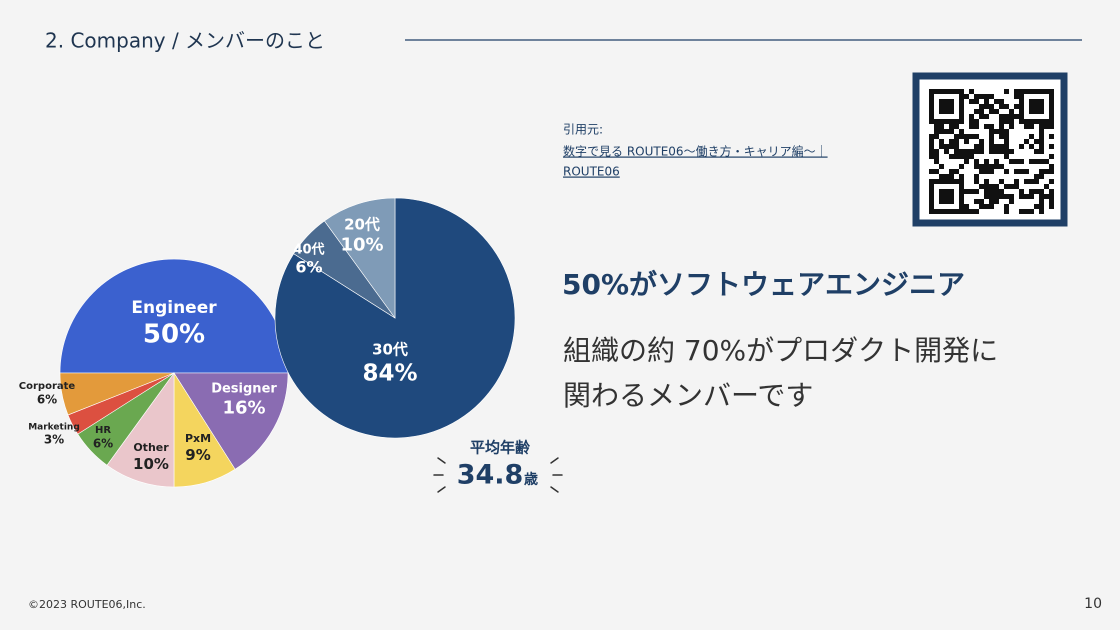  I want to click on slice-label: Marketing, so click(54, 428).